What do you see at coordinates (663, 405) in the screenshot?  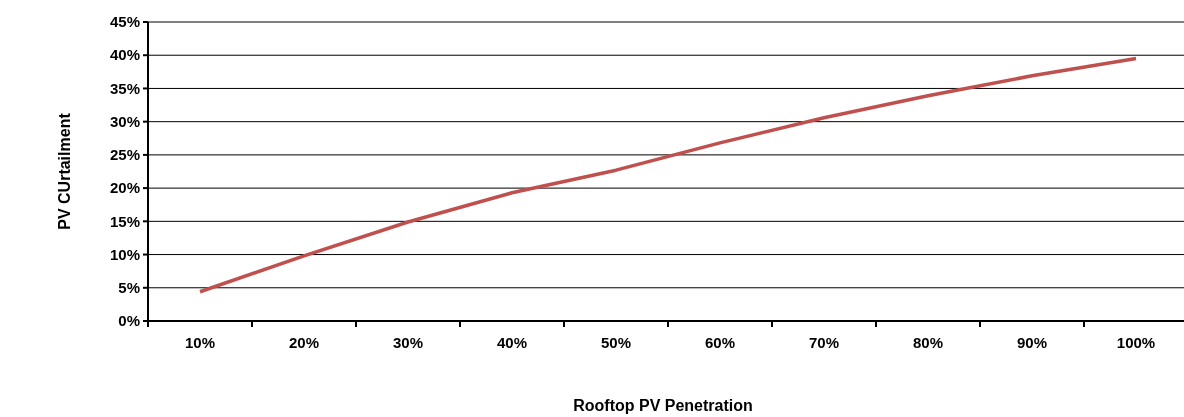 I see `x-axis-title: Rooftop PV Penetration` at bounding box center [663, 405].